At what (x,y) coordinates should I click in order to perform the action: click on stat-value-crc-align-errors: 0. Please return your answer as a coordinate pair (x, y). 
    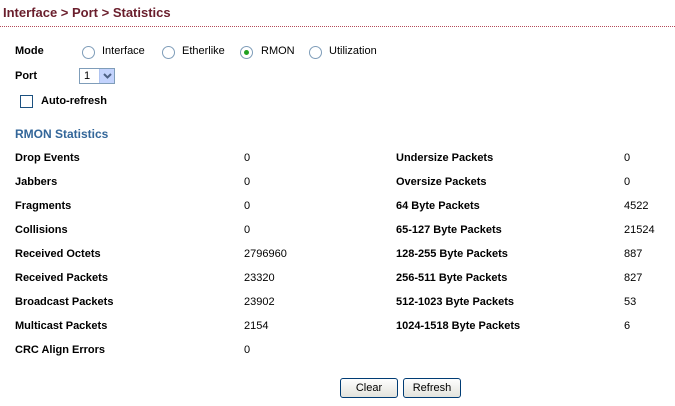
    Looking at the image, I should click on (247, 350).